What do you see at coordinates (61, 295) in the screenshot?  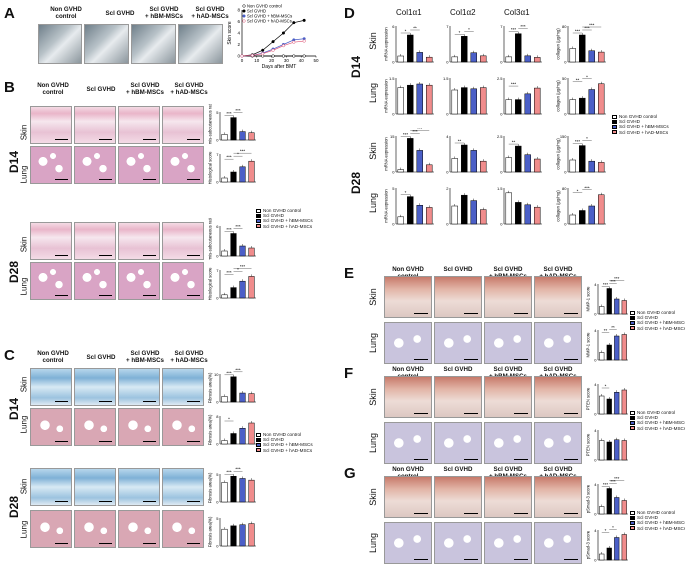 I see `b-tile-lung-d28-0-scale-bar` at bounding box center [61, 295].